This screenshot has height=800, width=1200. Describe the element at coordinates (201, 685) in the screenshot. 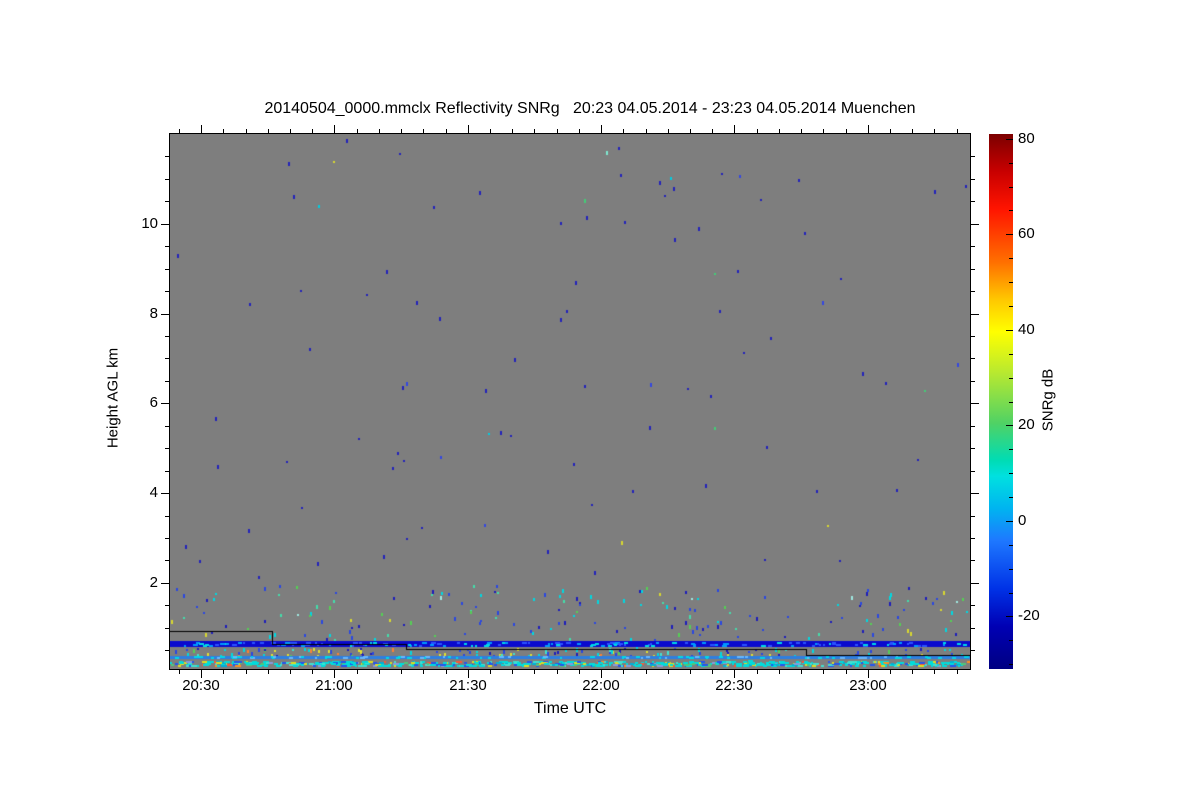

I see `x-tick-label: 20:30` at that location.